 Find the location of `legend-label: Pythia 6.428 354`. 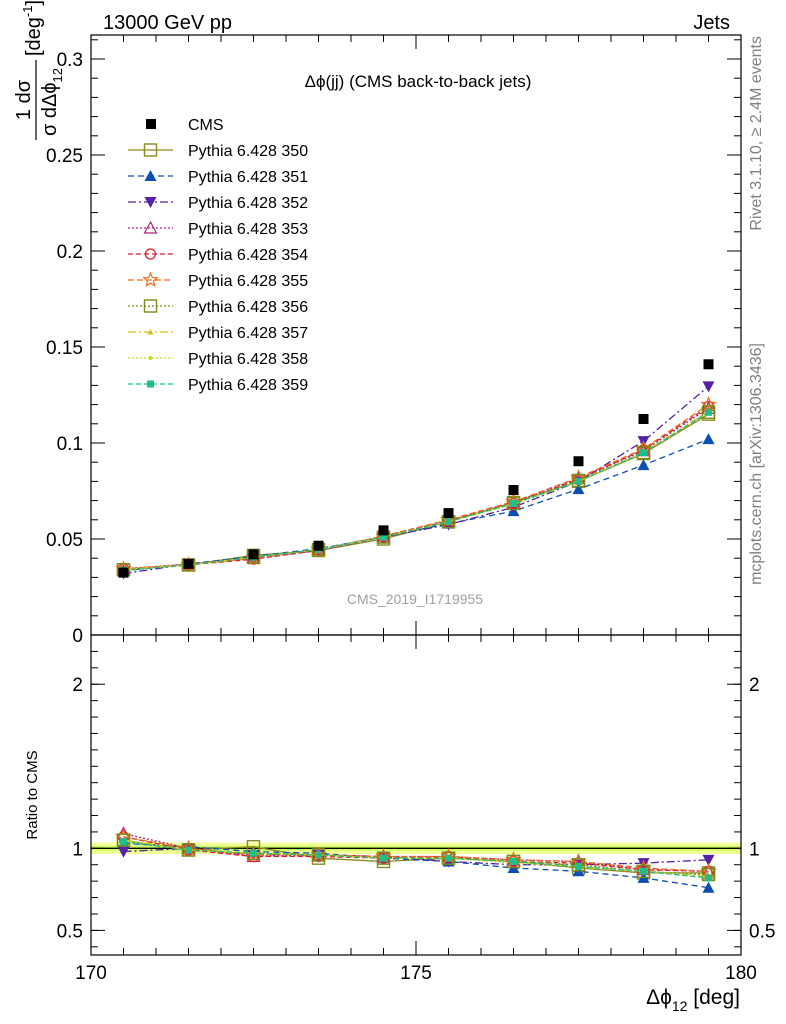

legend-label: Pythia 6.428 354 is located at coordinates (248, 255).